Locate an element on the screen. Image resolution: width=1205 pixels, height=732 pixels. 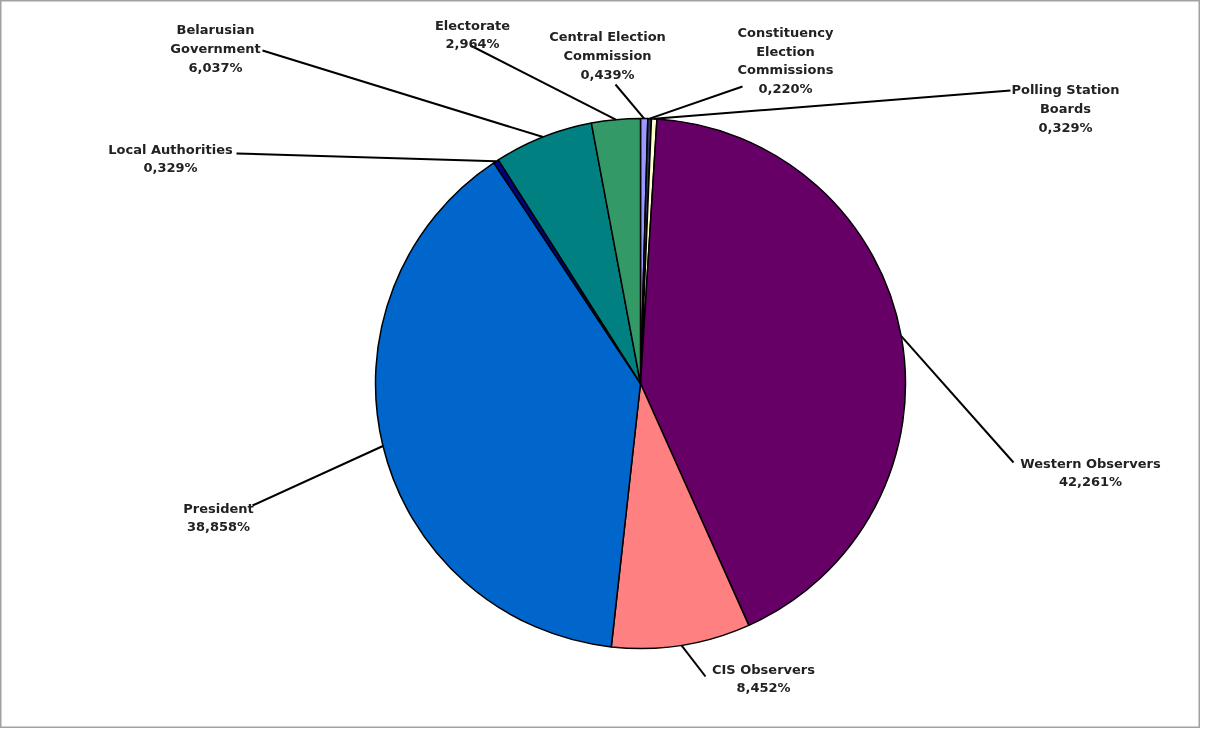
data-label: 0,220% is located at coordinates (785, 89).